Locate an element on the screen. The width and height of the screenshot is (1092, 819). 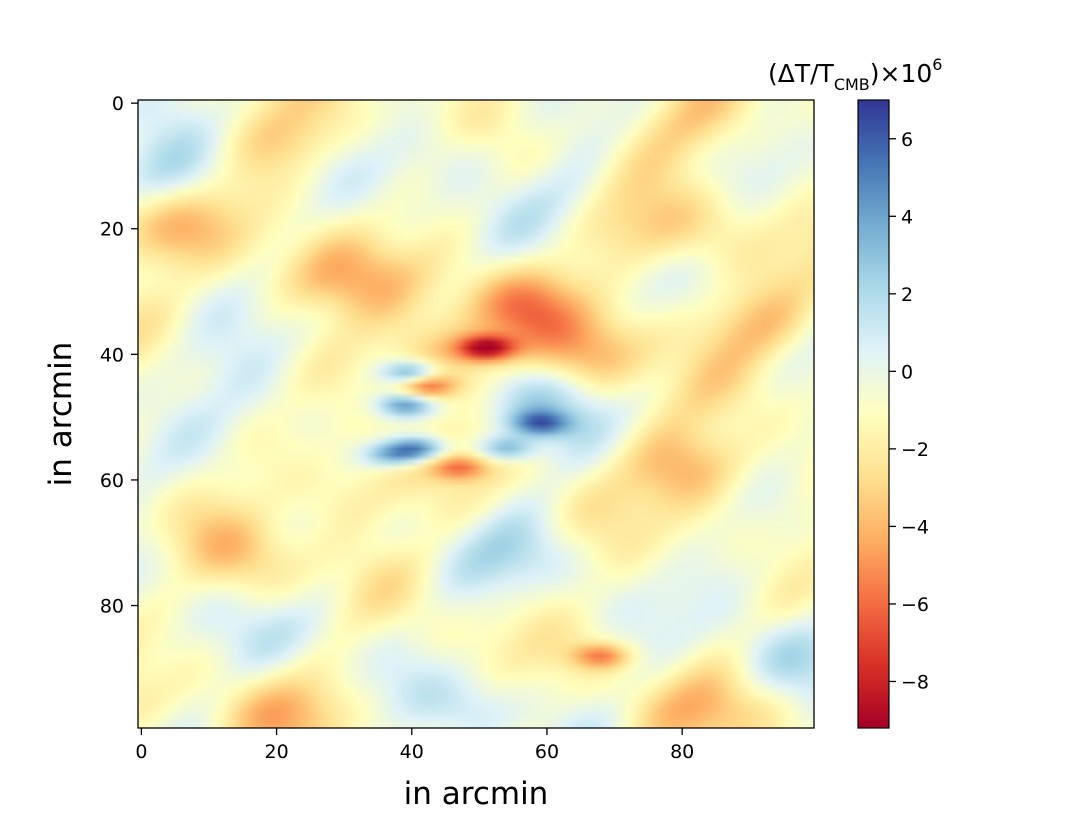
colorbar-title-tail: )×10 is located at coordinates (901, 73).